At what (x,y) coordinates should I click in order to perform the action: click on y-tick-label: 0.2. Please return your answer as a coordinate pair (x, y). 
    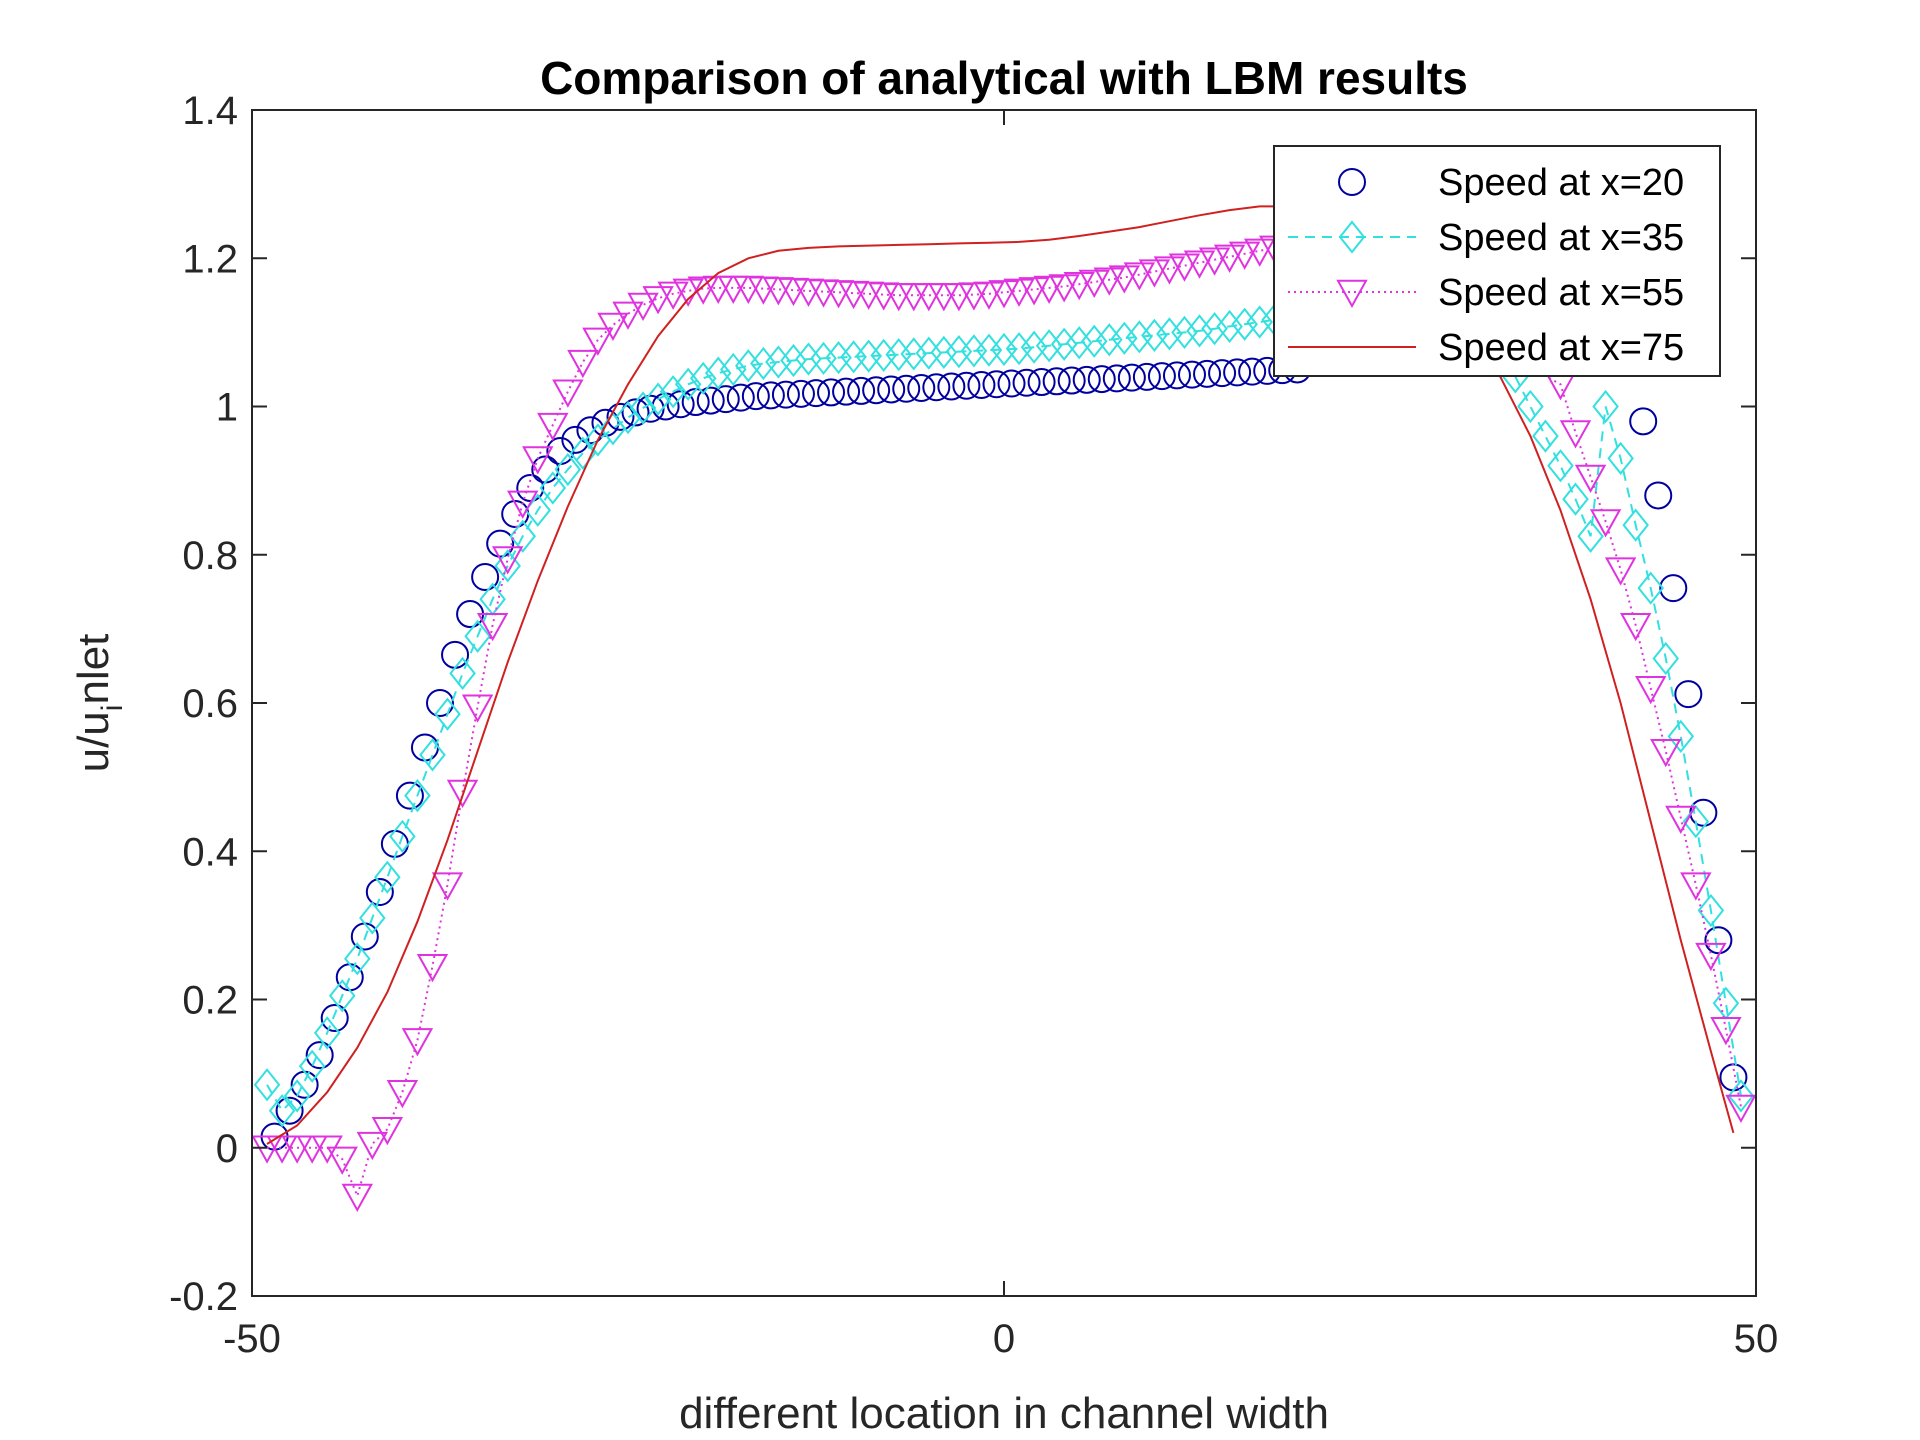
    Looking at the image, I should click on (210, 1001).